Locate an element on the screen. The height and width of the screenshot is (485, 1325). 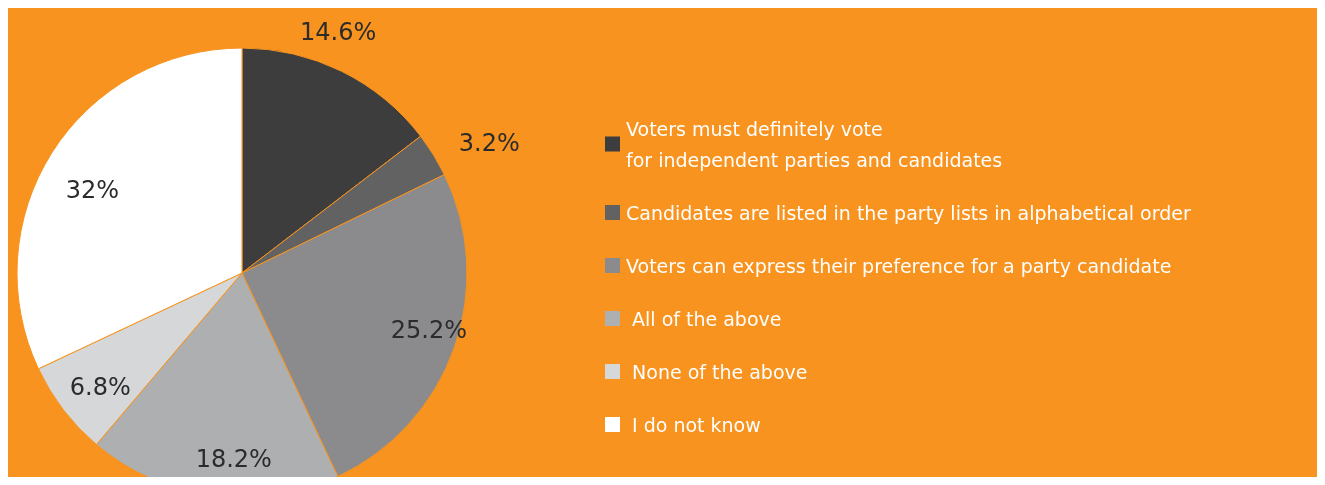
legend-label: Candidates are listed in the party lists in alphabetical order is located at coordinates (908, 212).